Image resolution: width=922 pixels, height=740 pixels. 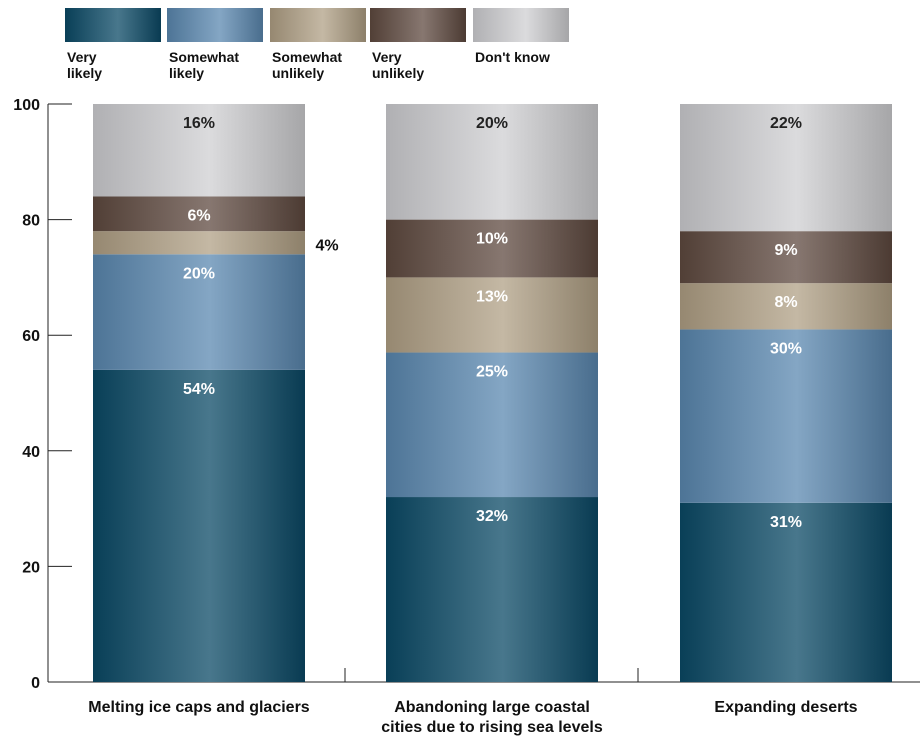 What do you see at coordinates (785, 250) in the screenshot?
I see `data-label: 9%` at bounding box center [785, 250].